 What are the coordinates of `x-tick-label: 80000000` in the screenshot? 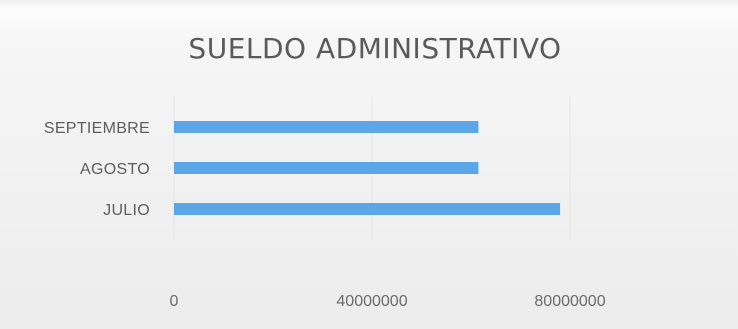 It's located at (569, 301).